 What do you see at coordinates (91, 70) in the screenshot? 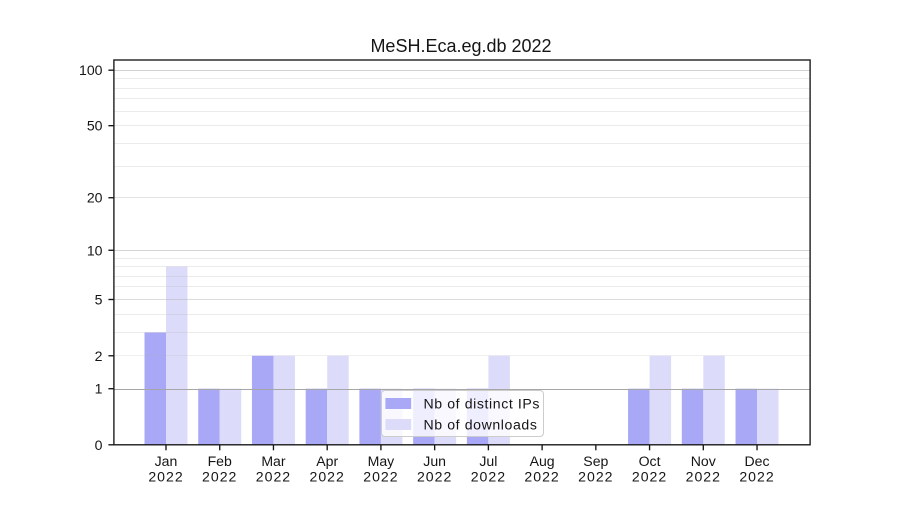
I see `svg-text: 100` at bounding box center [91, 70].